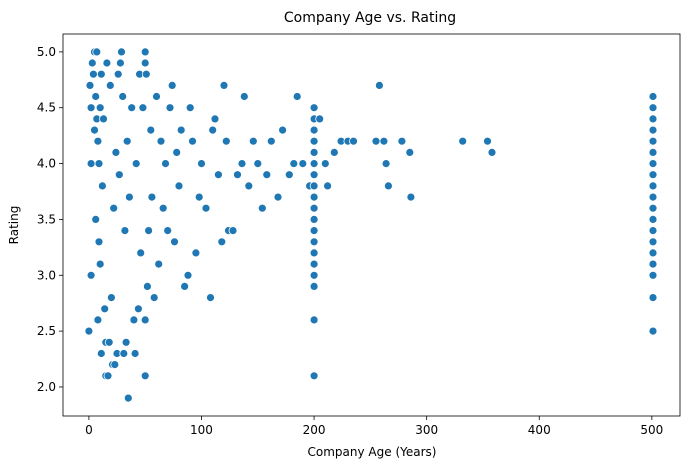  Describe the element at coordinates (201, 430) in the screenshot. I see `x-tick-label: 100` at that location.